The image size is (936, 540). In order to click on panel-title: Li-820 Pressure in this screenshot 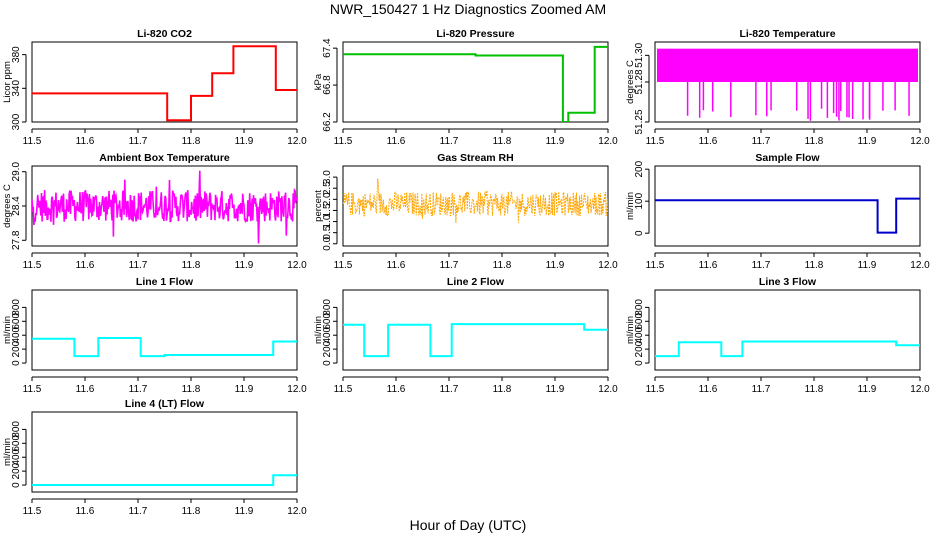, I will do `click(475, 34)`.